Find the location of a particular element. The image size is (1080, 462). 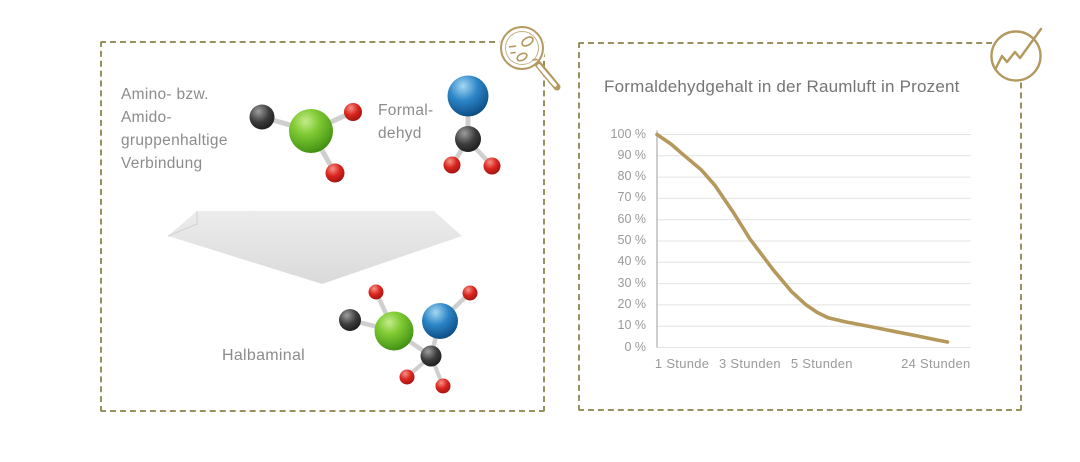

amino-molecule-graphic is located at coordinates (305, 143).